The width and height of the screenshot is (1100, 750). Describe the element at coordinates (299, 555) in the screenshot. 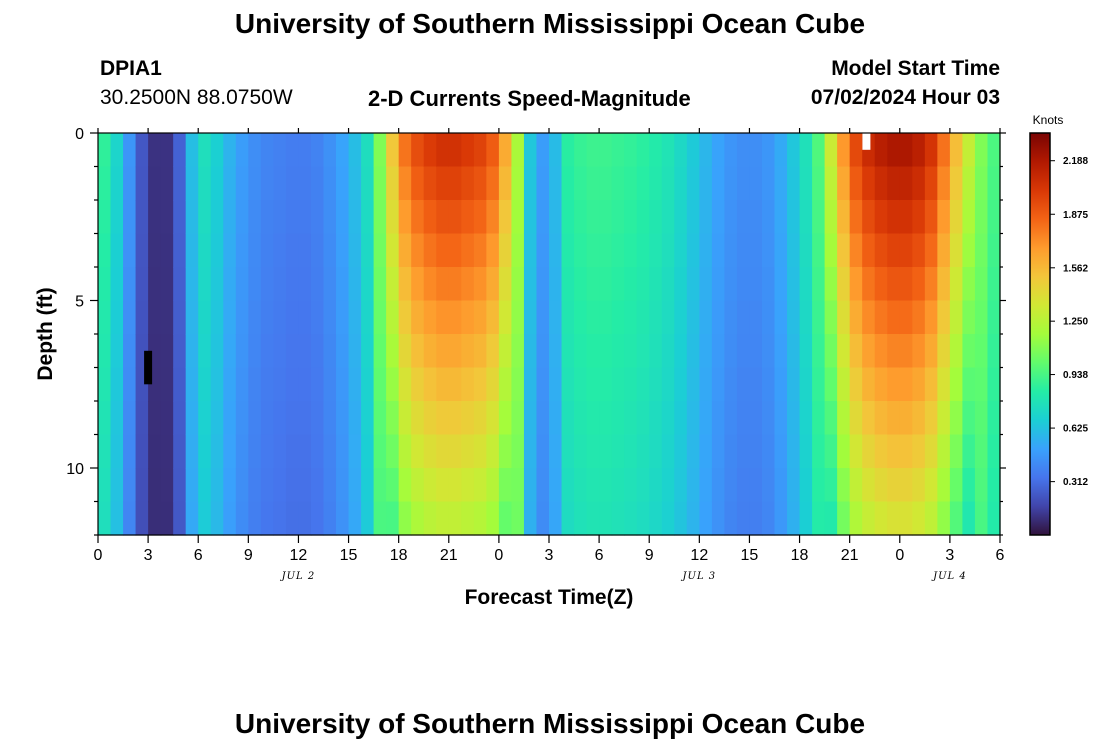

I see `x-tick-label: 12` at that location.